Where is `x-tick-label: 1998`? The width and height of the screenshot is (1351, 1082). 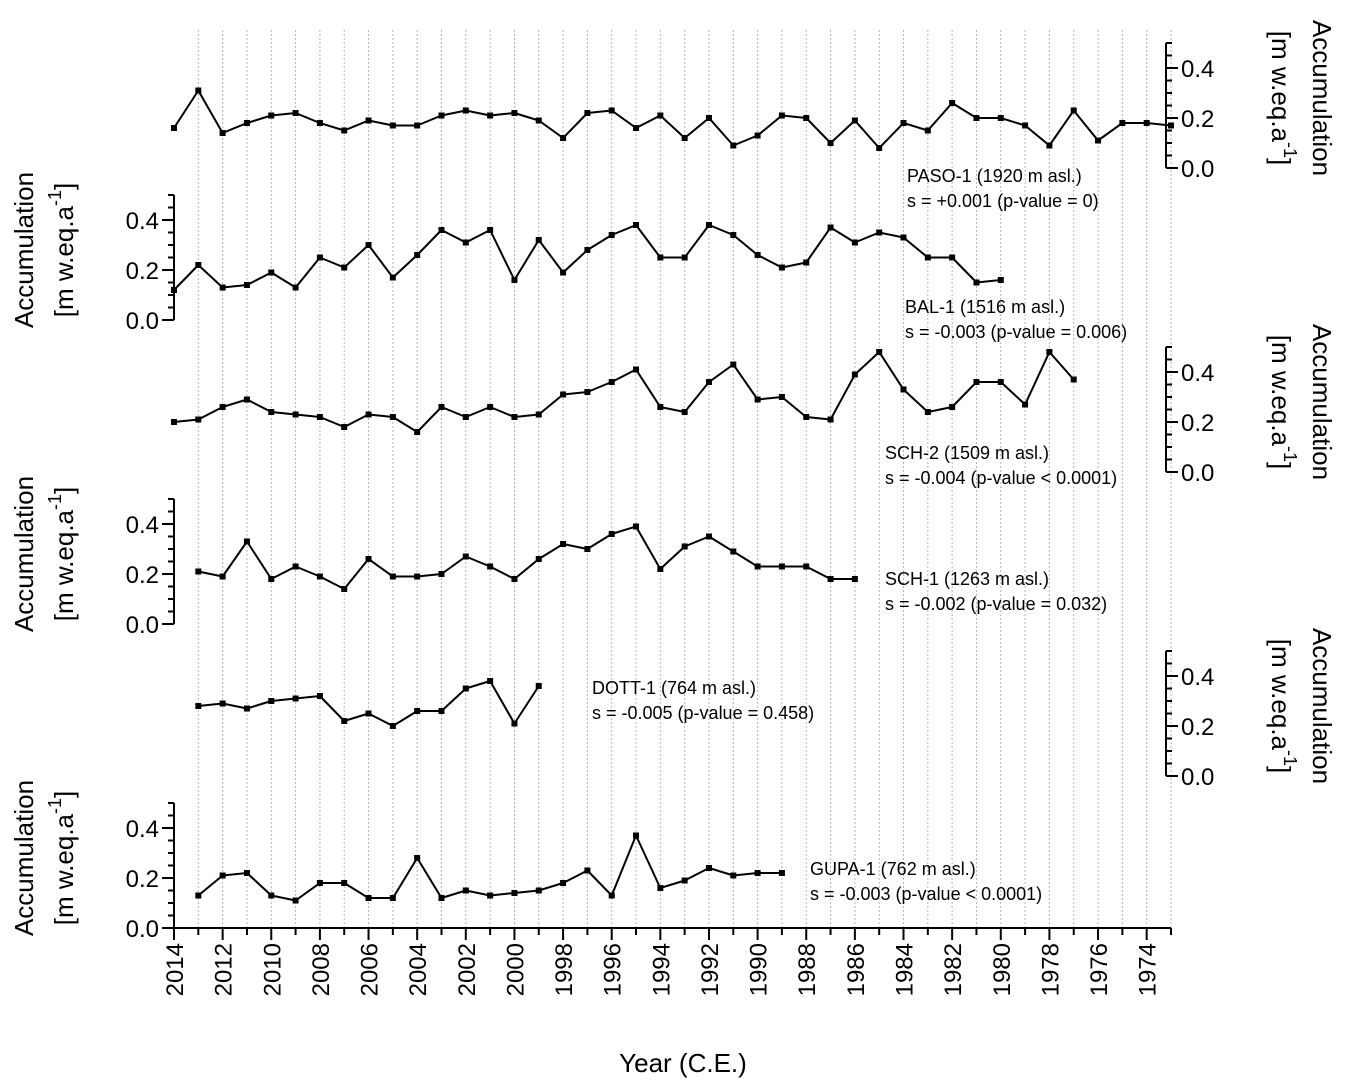 x-tick-label: 1998 is located at coordinates (564, 969).